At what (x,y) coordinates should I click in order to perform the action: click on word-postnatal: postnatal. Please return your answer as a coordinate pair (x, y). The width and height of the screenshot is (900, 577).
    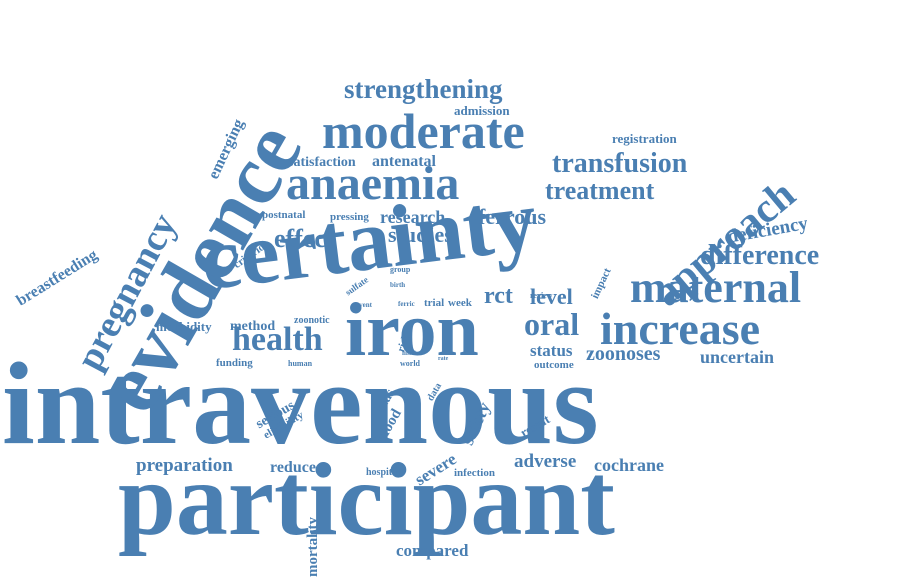
    Looking at the image, I should click on (284, 215).